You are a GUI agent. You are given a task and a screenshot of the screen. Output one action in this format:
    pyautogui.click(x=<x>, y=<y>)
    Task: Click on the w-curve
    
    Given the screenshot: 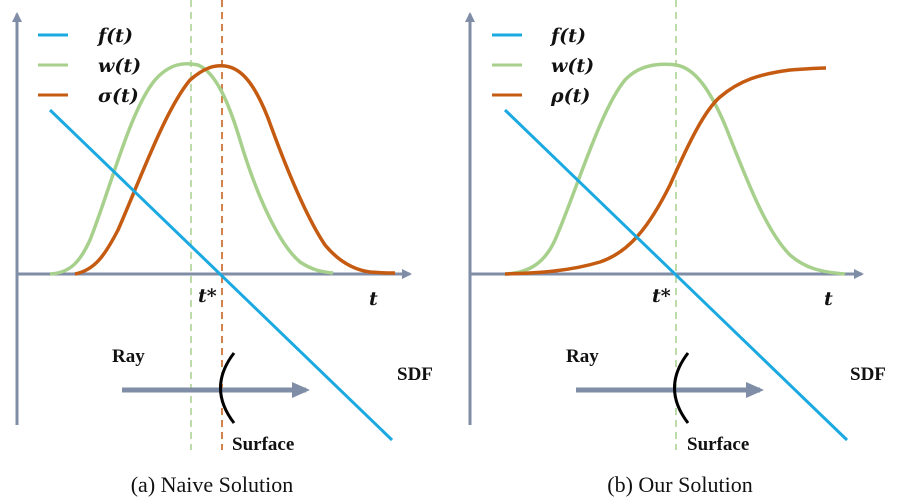 What is the action you would take?
    pyautogui.click(x=191, y=168)
    